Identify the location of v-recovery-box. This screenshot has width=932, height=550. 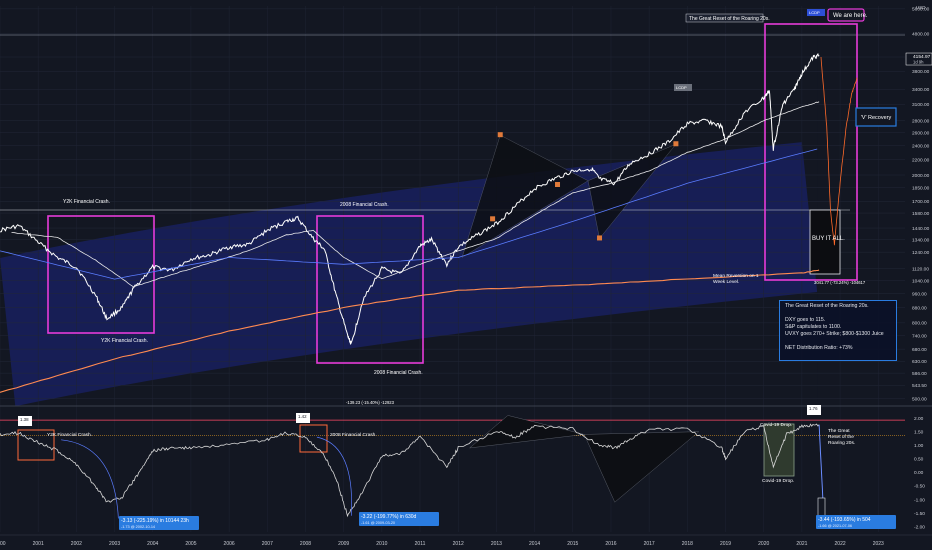
(876, 117).